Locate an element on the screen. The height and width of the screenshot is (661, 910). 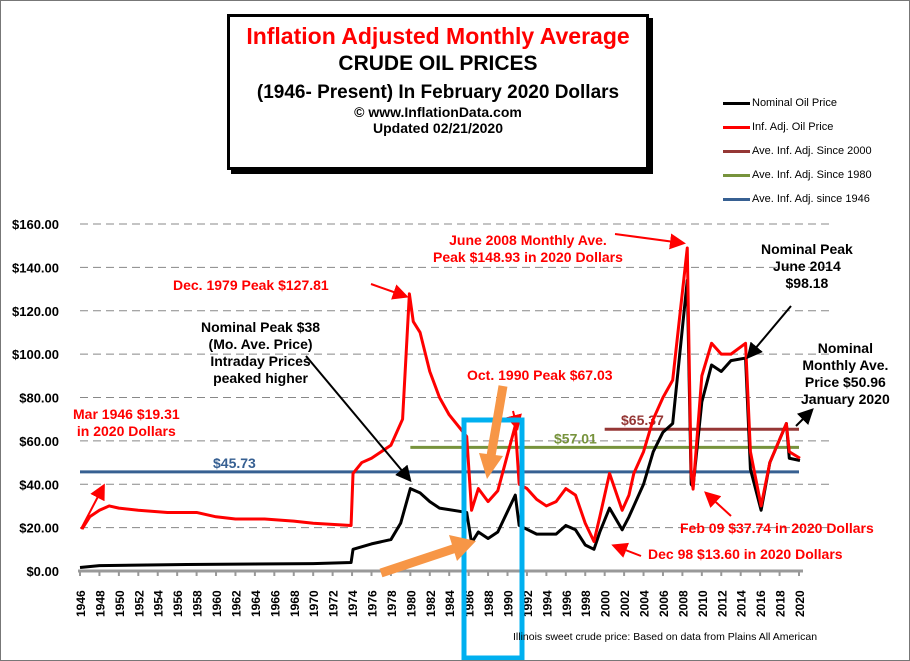
y-tick-label: $140.00 is located at coordinates (35, 267).